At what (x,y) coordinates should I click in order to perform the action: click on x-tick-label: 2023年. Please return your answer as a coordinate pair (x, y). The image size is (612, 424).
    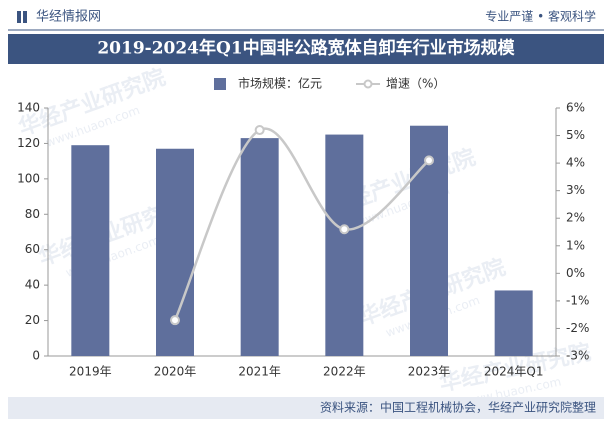
    Looking at the image, I should click on (429, 372).